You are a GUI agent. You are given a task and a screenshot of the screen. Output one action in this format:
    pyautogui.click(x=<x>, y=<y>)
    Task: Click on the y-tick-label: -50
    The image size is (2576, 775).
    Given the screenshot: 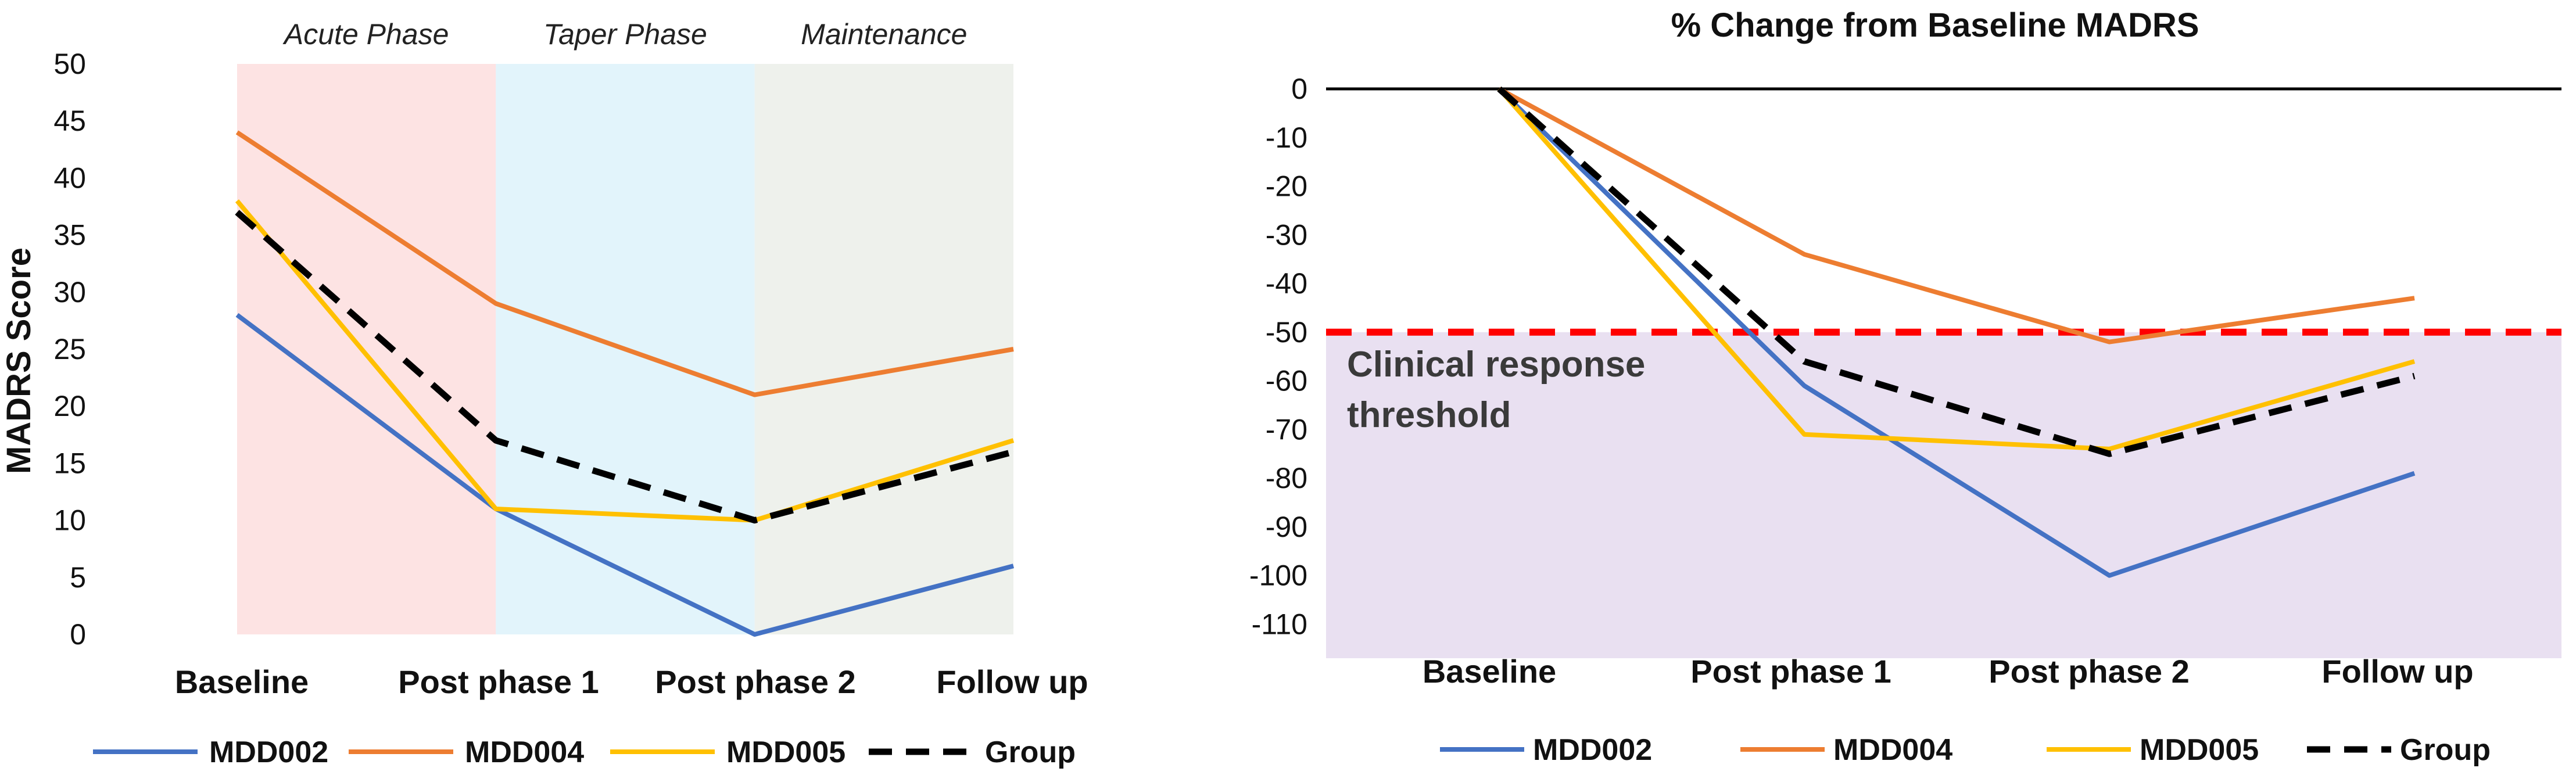 What is the action you would take?
    pyautogui.click(x=1286, y=332)
    